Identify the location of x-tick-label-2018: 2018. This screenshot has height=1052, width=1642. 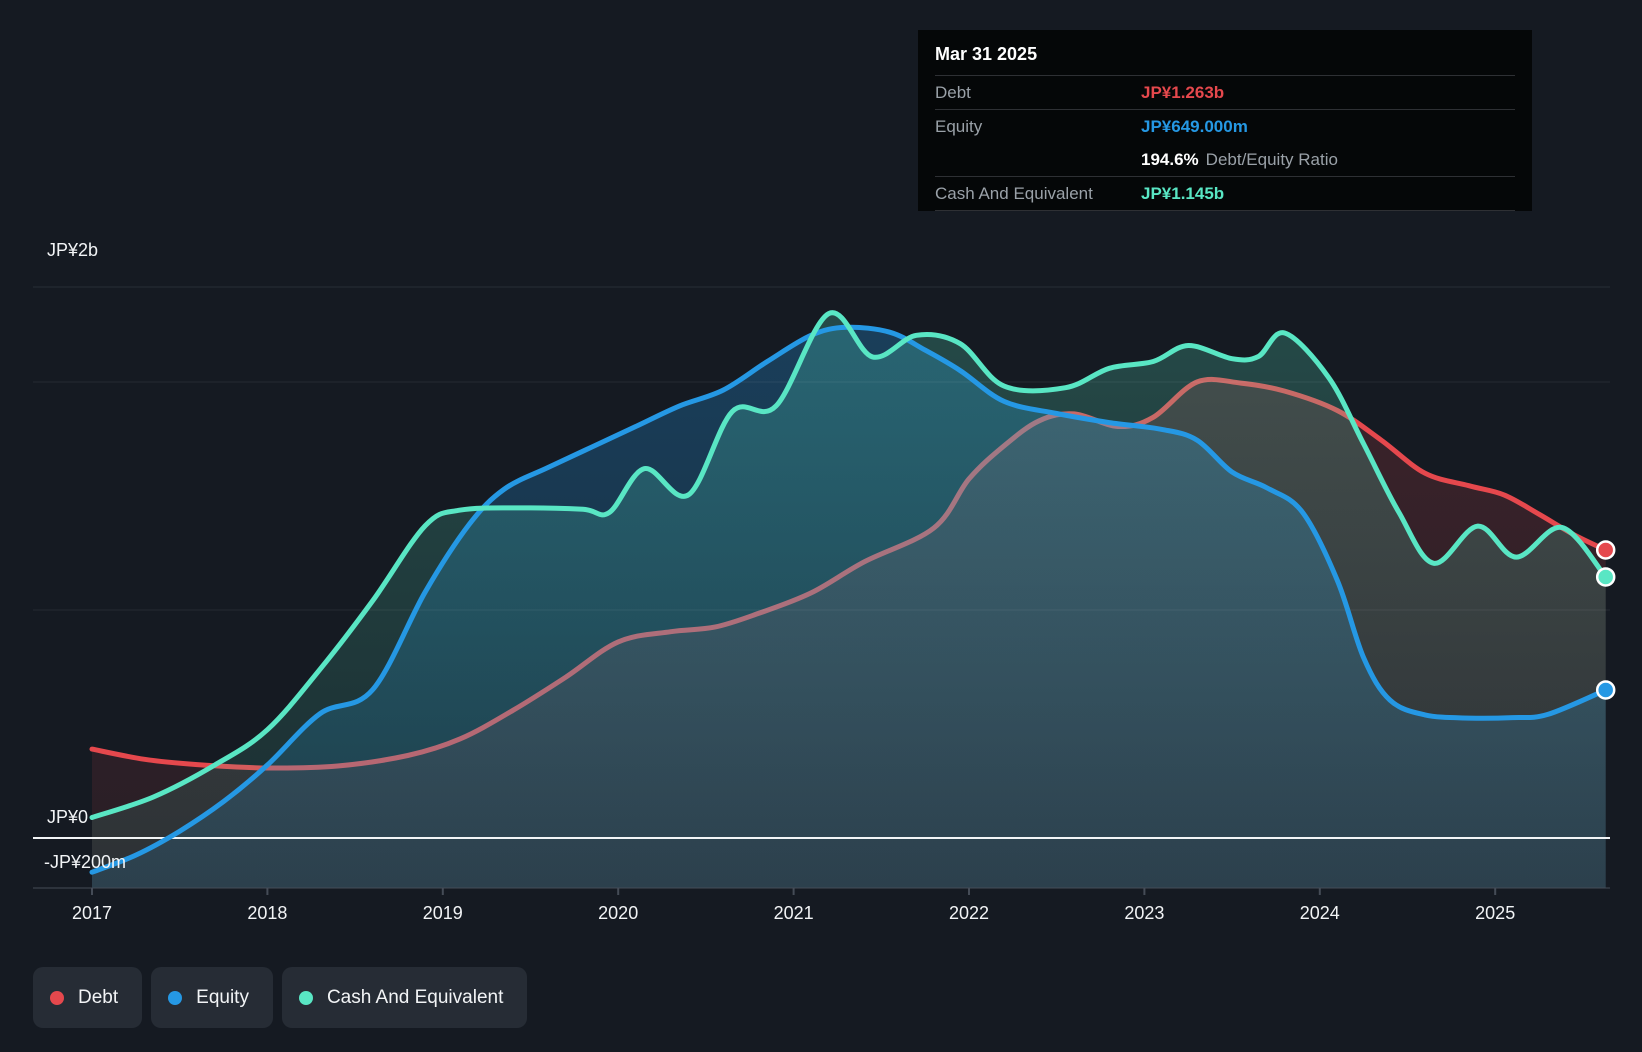
(267, 913).